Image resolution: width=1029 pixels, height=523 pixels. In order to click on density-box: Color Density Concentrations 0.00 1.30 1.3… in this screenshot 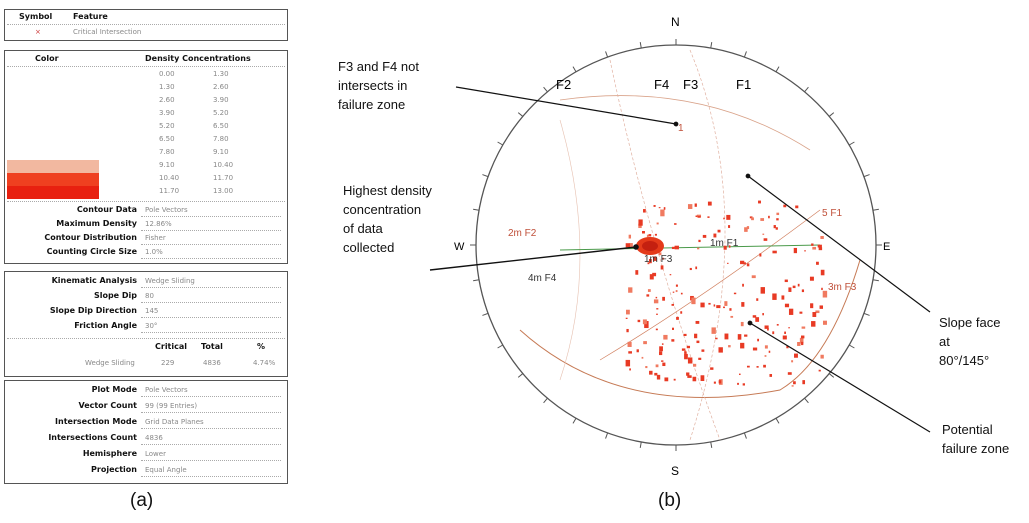, I will do `click(146, 157)`.